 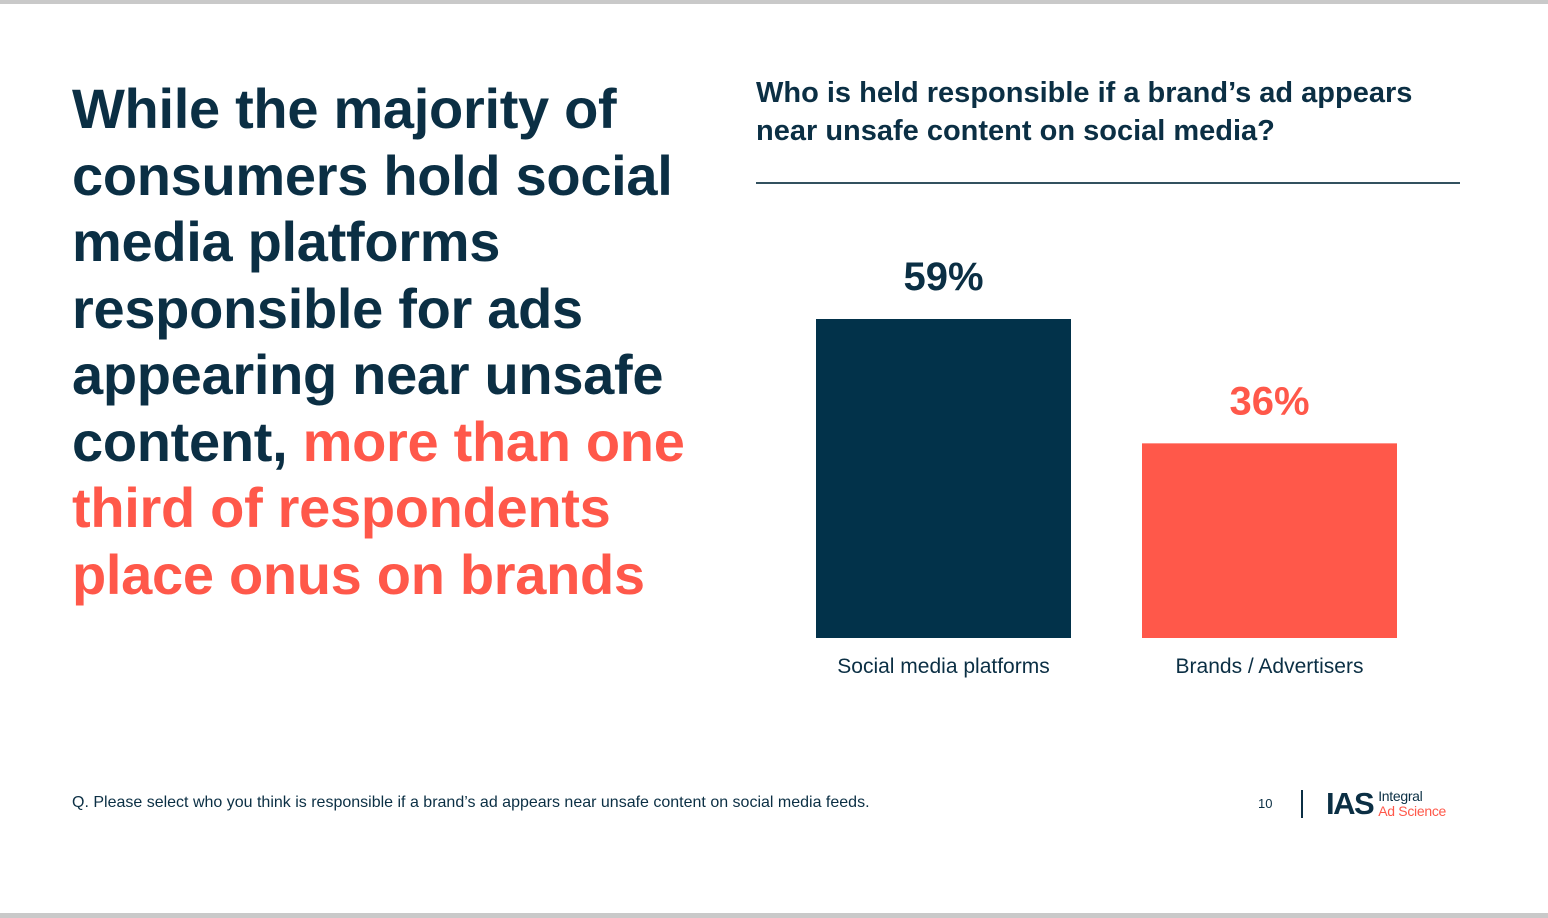 I want to click on frame-bottom-border, so click(x=774, y=915).